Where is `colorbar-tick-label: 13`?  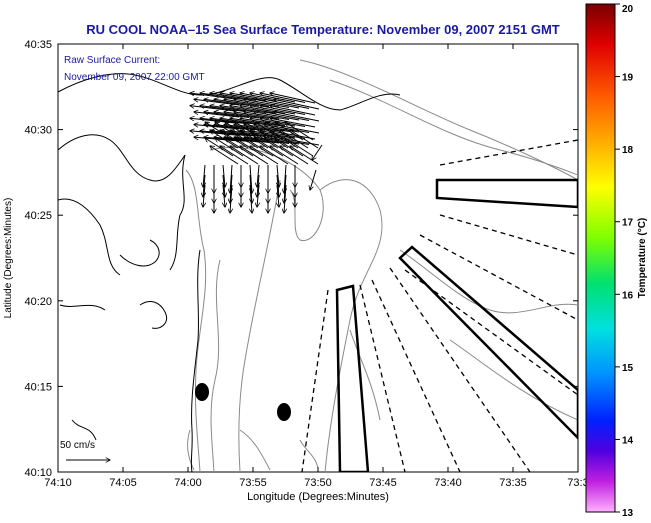 colorbar-tick-label: 13 is located at coordinates (628, 513).